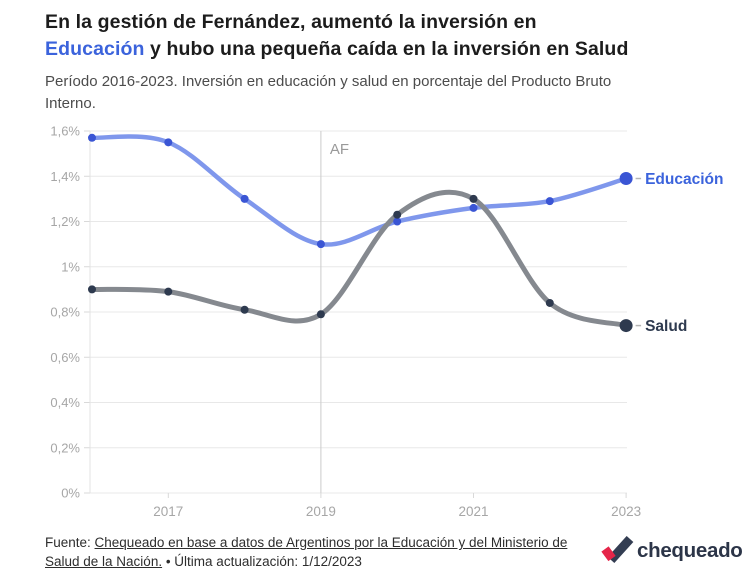 This screenshot has height=578, width=751. I want to click on source-prefix: Fuente:, so click(70, 542).